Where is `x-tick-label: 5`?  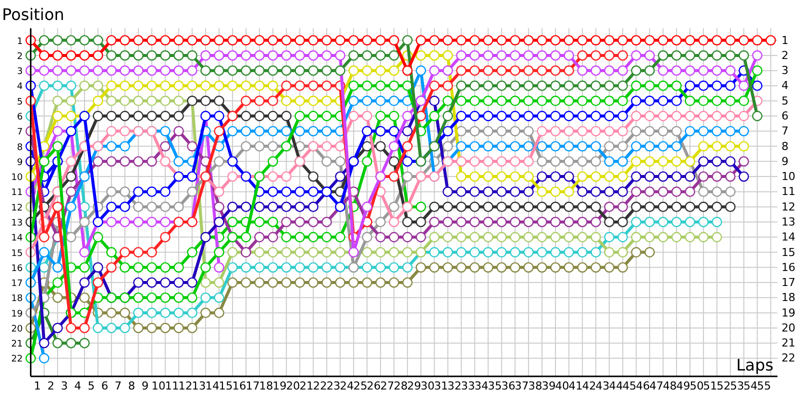
x-tick-label: 5 is located at coordinates (91, 385).